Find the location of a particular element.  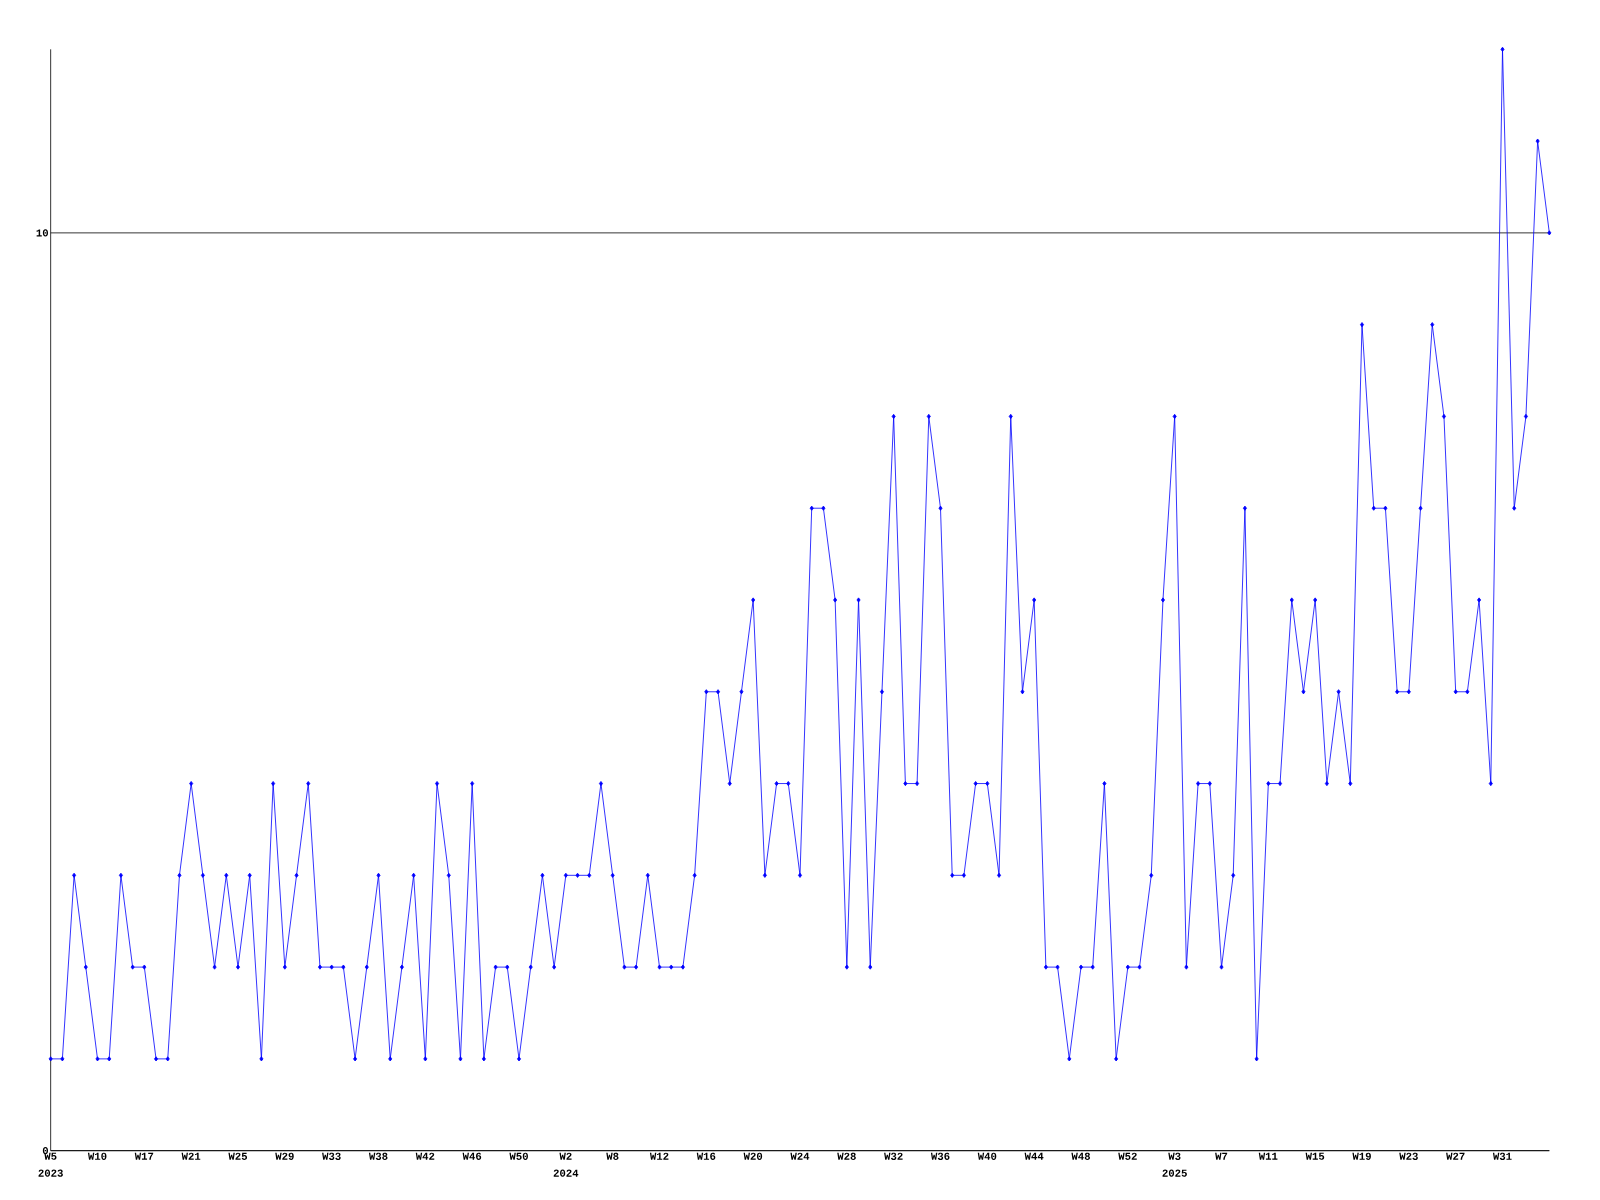

text: 2023 is located at coordinates (50, 1173).